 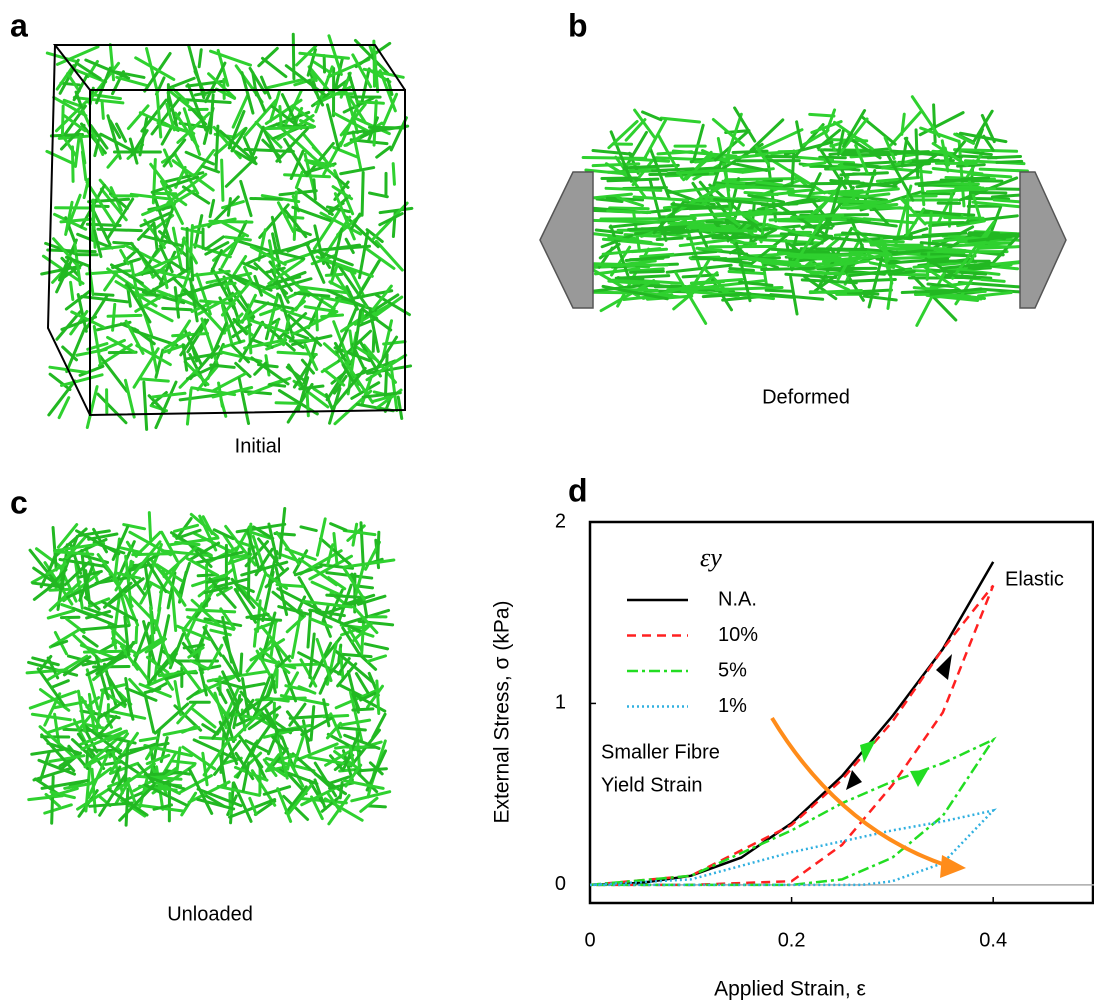 What do you see at coordinates (806, 397) in the screenshot?
I see `panel-caption: Deformed` at bounding box center [806, 397].